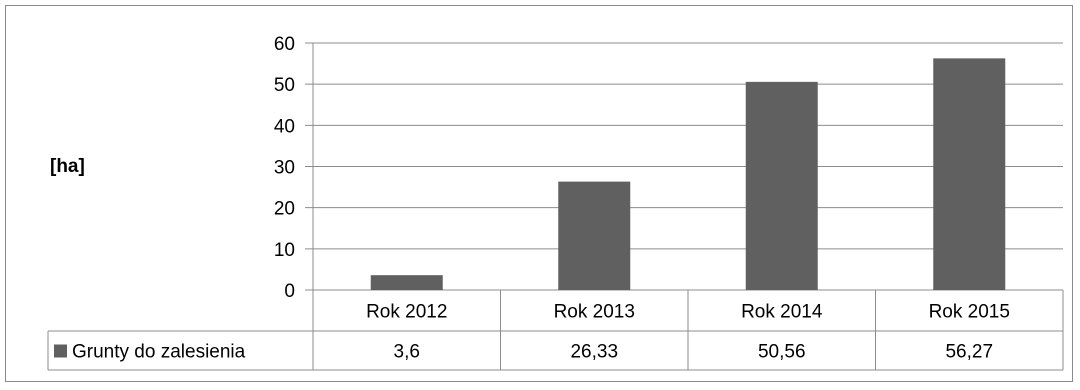 This screenshot has height=390, width=1080. Describe the element at coordinates (284, 44) in the screenshot. I see `y-tick-label: 60` at that location.